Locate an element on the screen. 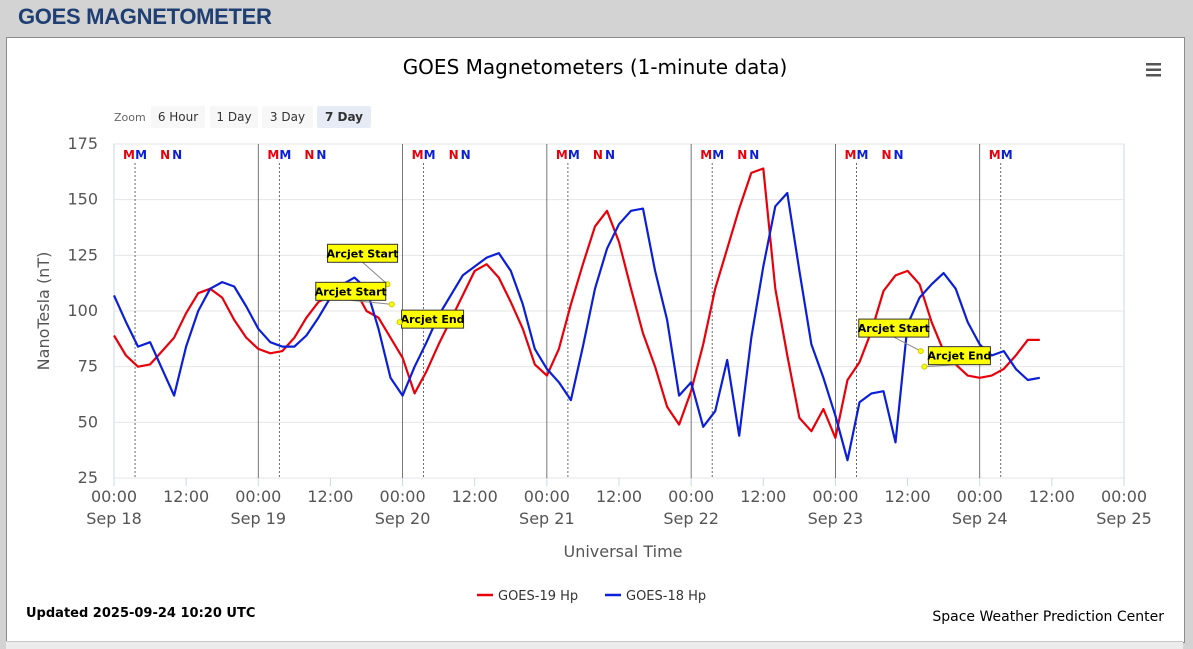 The image size is (1193, 649). zoom-button-6-hour is located at coordinates (178, 117).